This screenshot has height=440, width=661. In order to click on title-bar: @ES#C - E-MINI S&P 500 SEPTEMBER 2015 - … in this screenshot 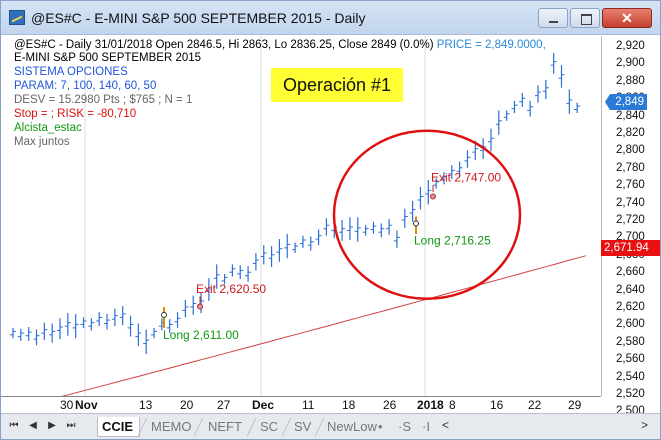, I will do `click(330, 18)`.